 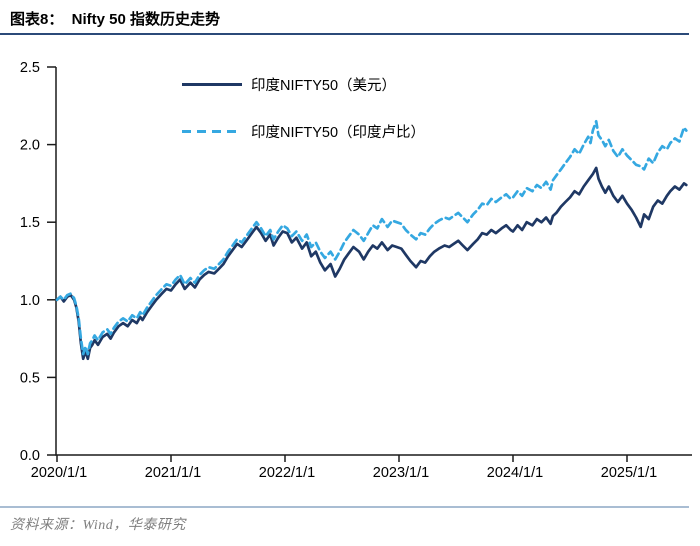 I want to click on svg-text: 2025/1/1, so click(x=629, y=473).